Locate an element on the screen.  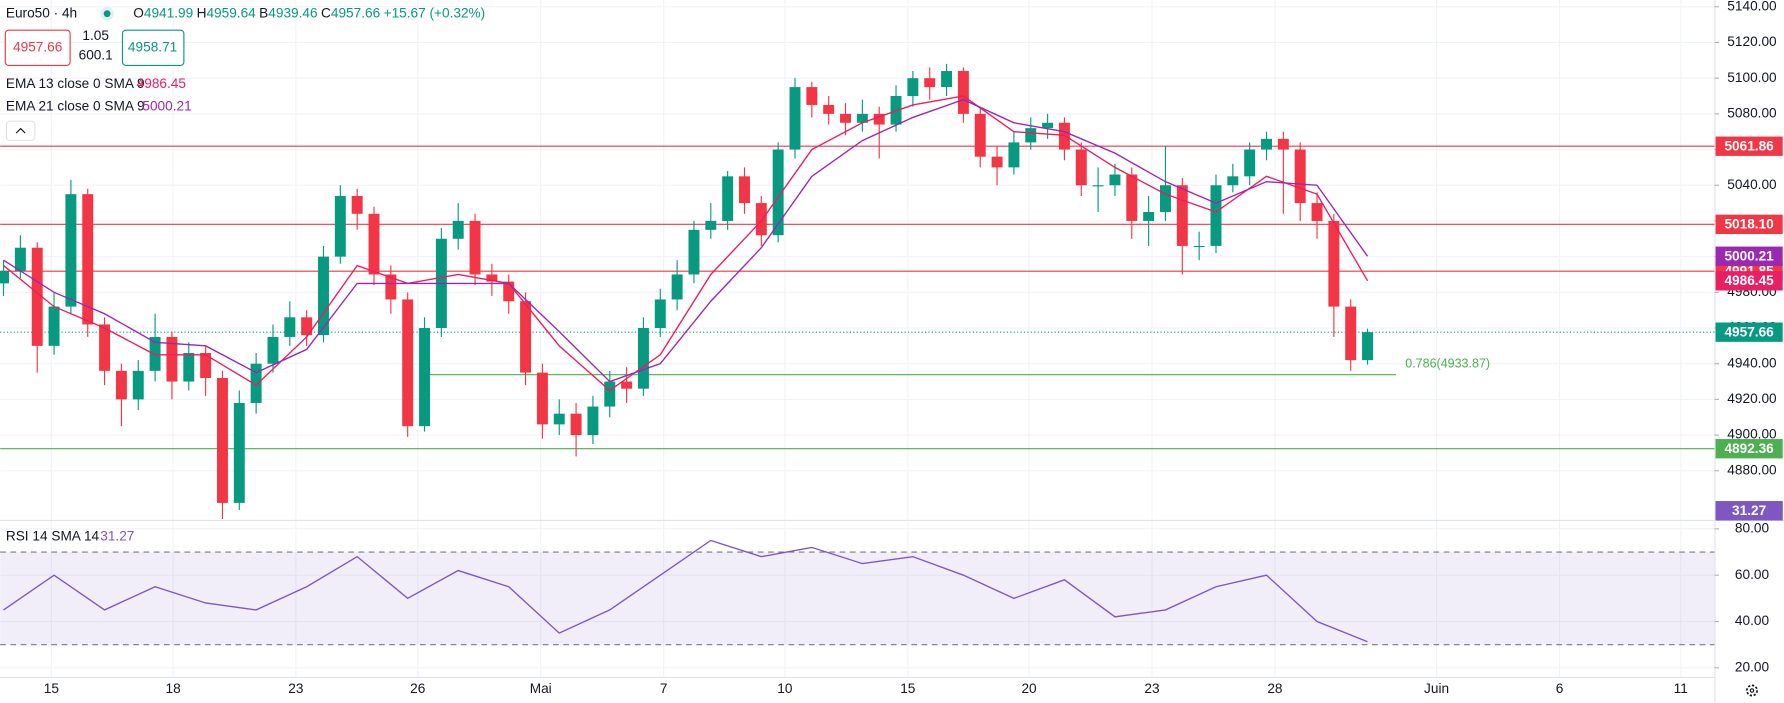
bid: 4957.66 is located at coordinates (37, 46).